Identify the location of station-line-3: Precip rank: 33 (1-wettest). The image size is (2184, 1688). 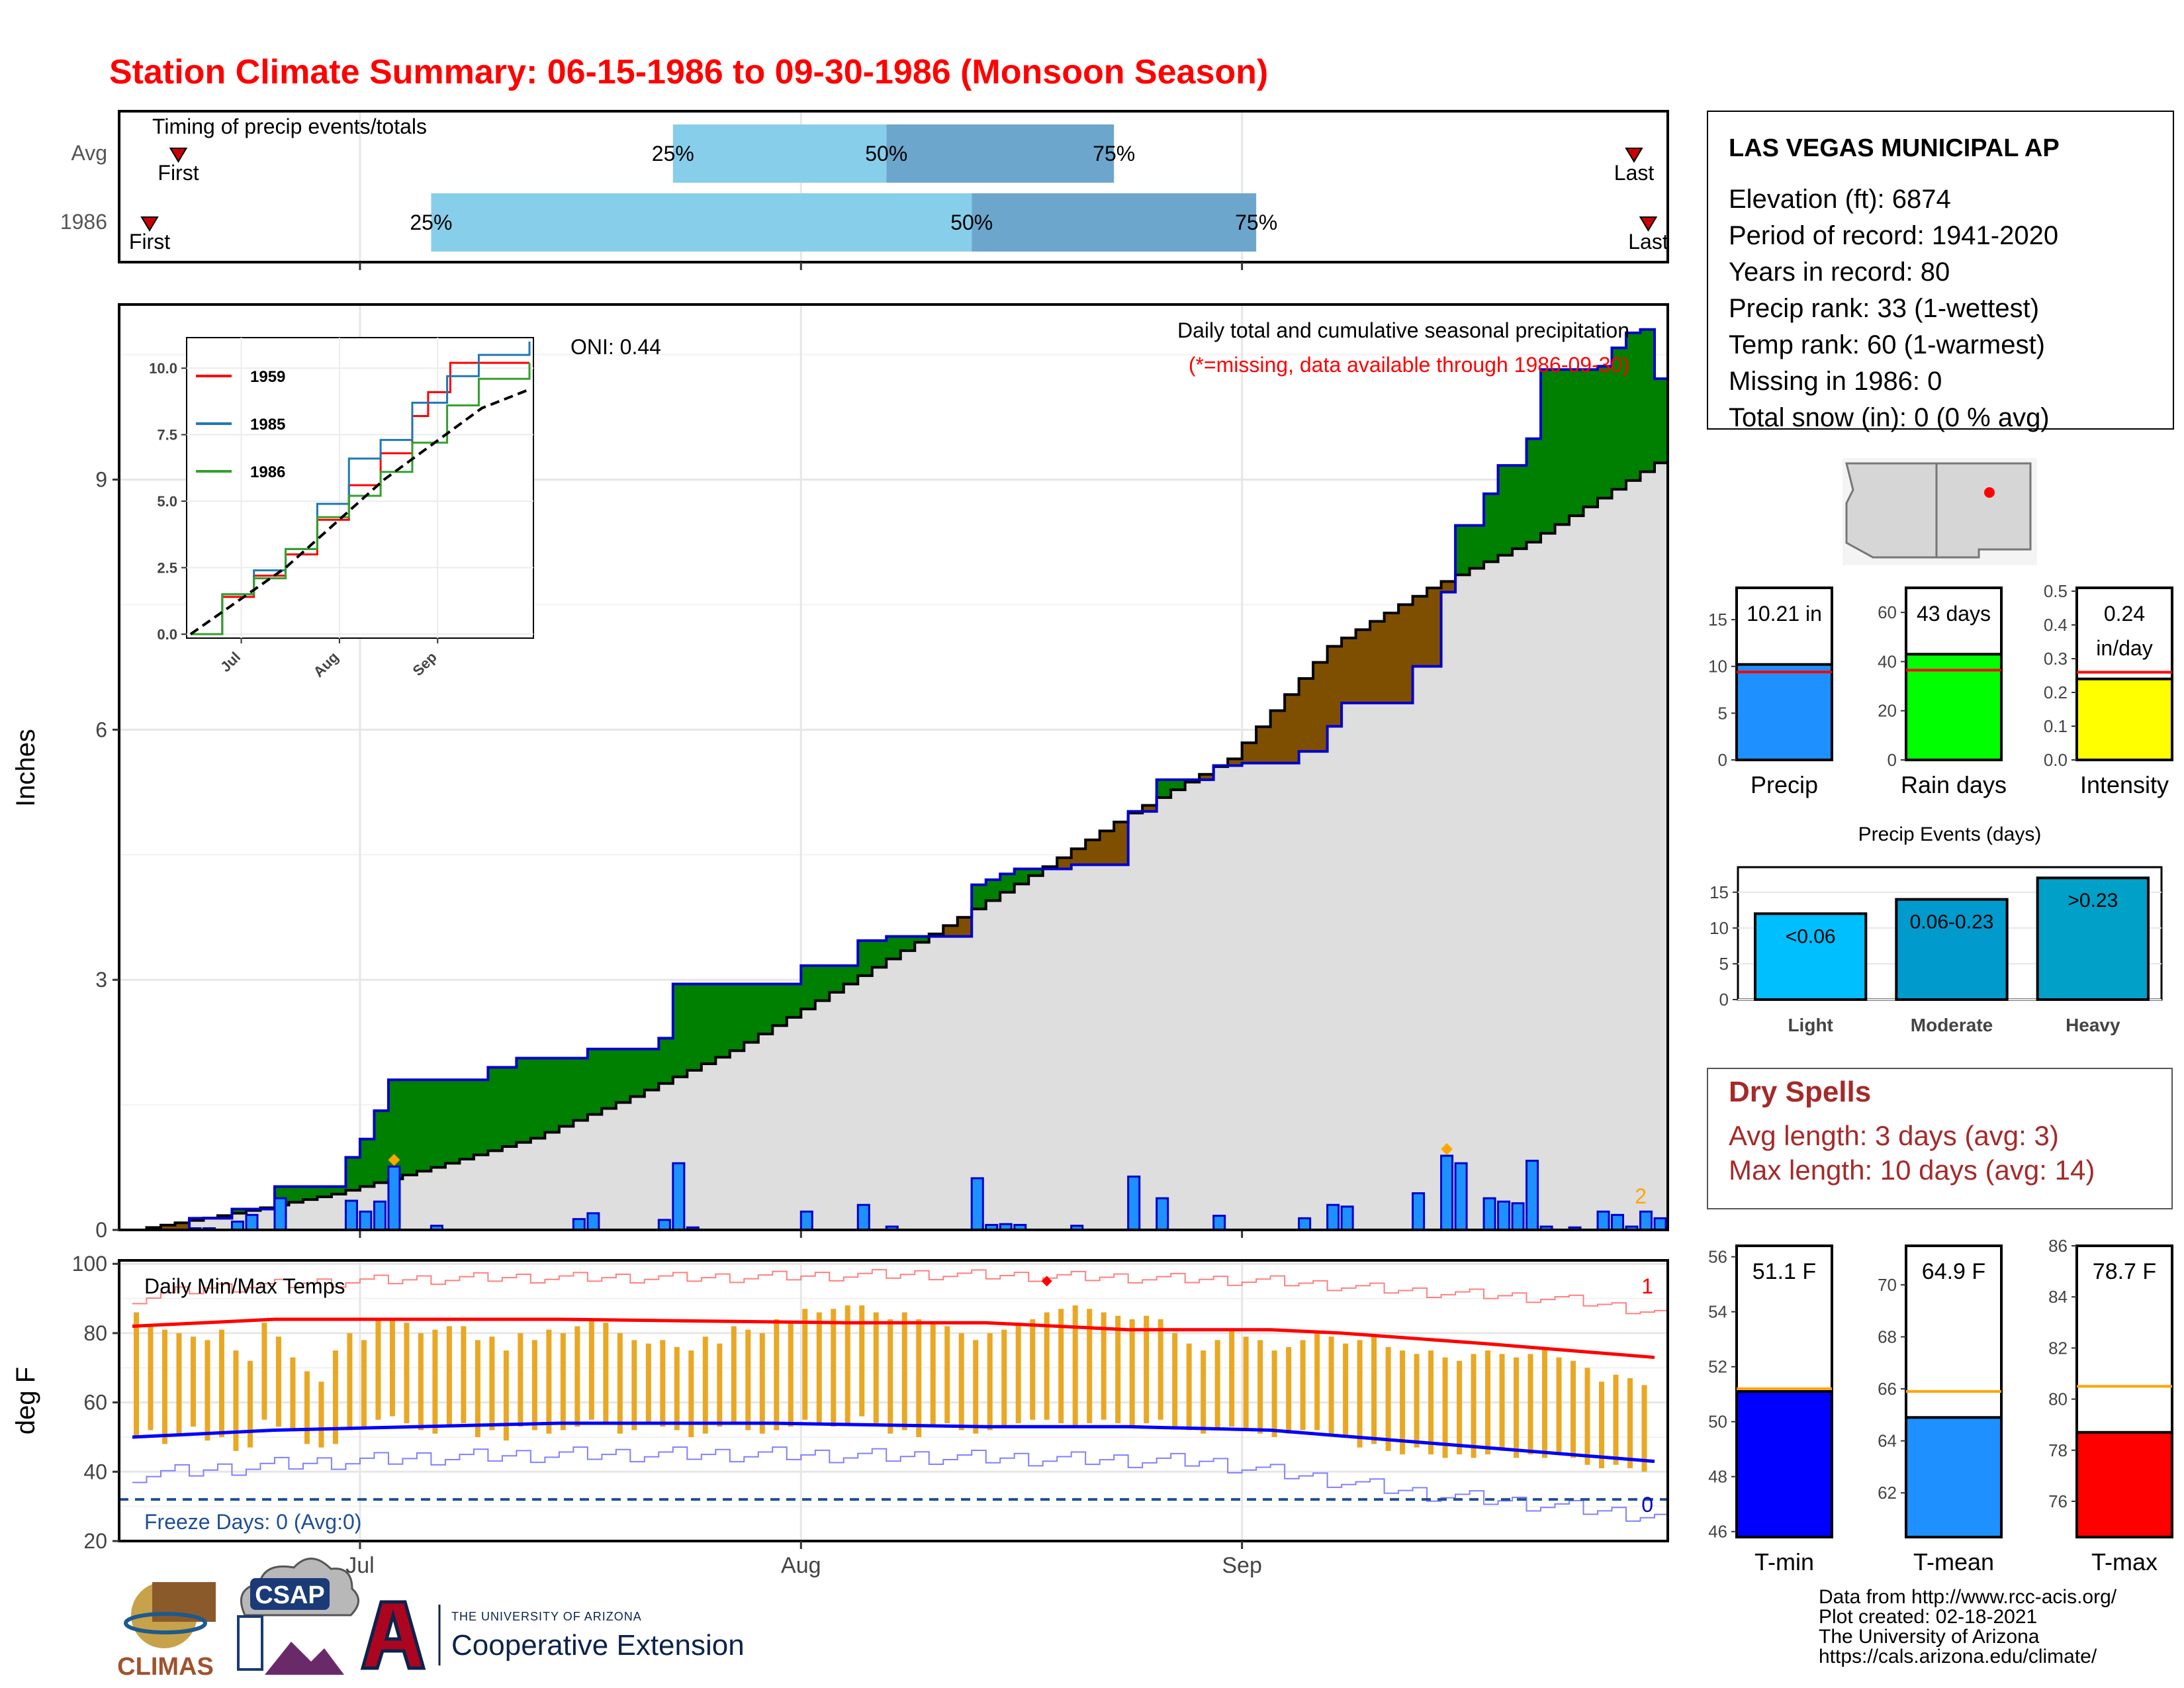
(1884, 308).